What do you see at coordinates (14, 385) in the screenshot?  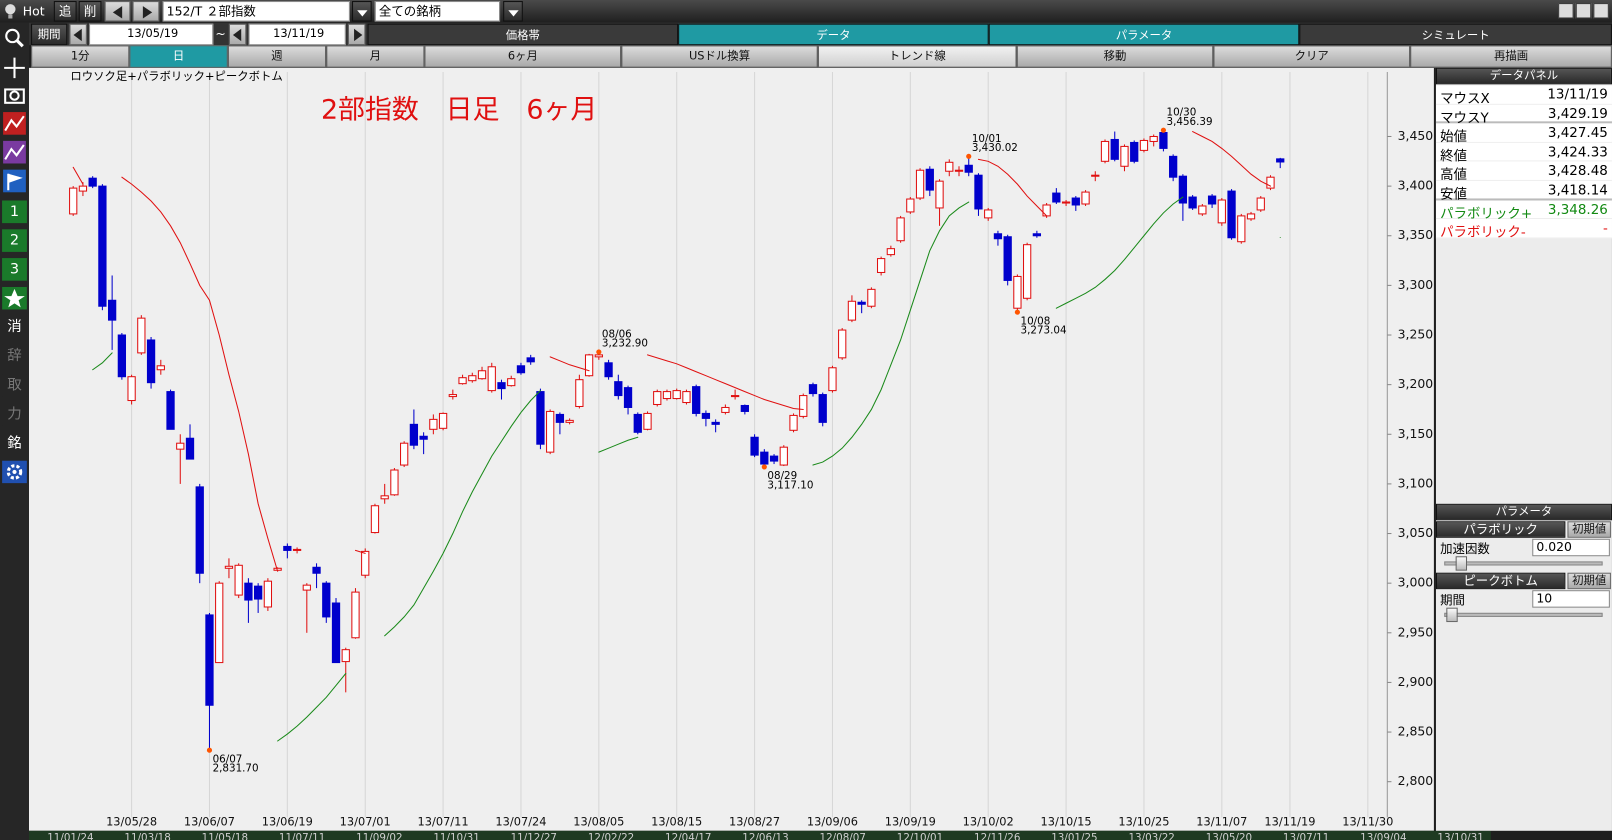 I see `side-tool: 取` at bounding box center [14, 385].